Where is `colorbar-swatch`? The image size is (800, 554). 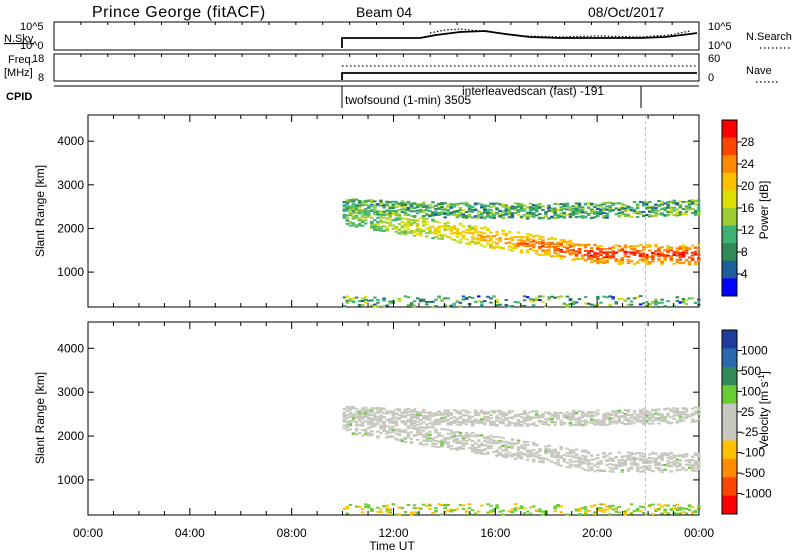
colorbar-swatch is located at coordinates (729, 339).